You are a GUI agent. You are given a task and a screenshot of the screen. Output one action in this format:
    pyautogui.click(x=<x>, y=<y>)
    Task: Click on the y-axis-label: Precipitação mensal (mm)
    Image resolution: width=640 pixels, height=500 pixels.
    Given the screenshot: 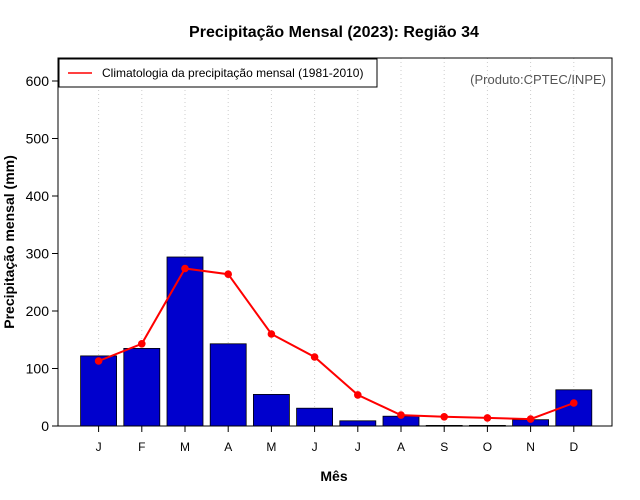 What is the action you would take?
    pyautogui.click(x=9, y=242)
    